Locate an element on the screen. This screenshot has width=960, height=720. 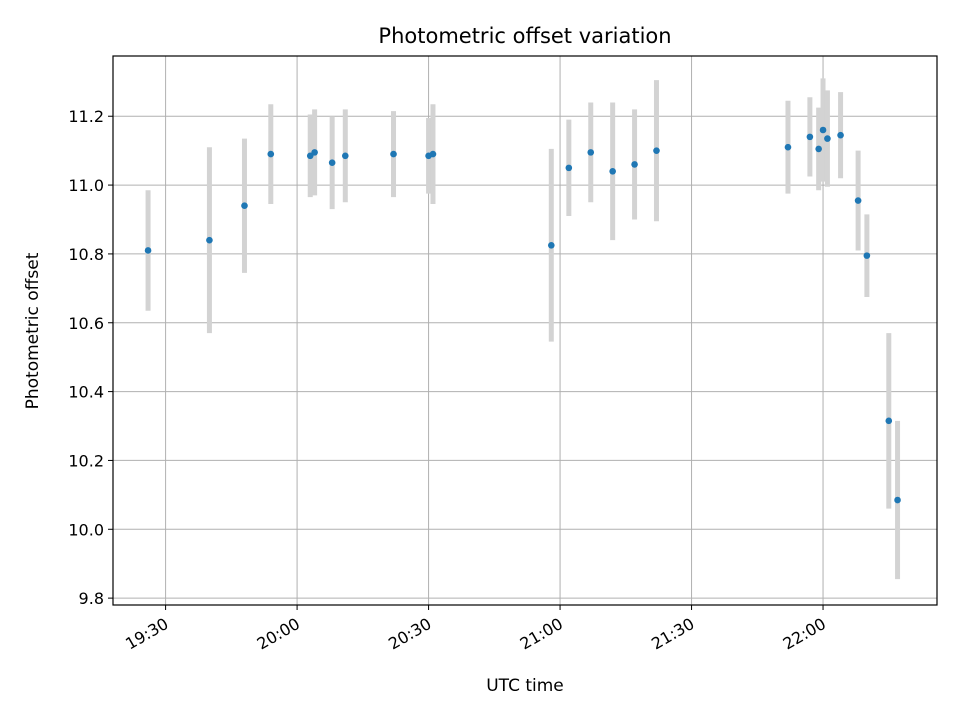
y-axis-label: Photometric offset is located at coordinates (33, 330).